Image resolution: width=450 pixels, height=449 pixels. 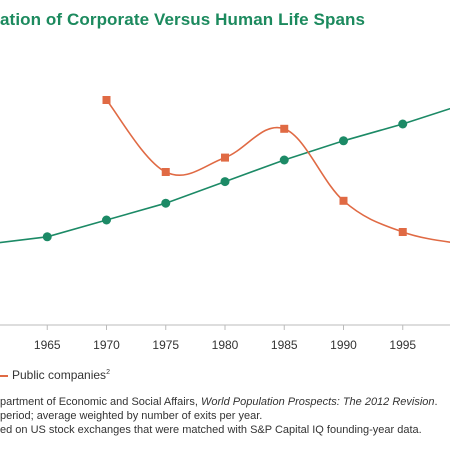 What do you see at coordinates (100, 402) in the screenshot?
I see `note-line-1-text: partment of Economic and Social Affairs,` at bounding box center [100, 402].